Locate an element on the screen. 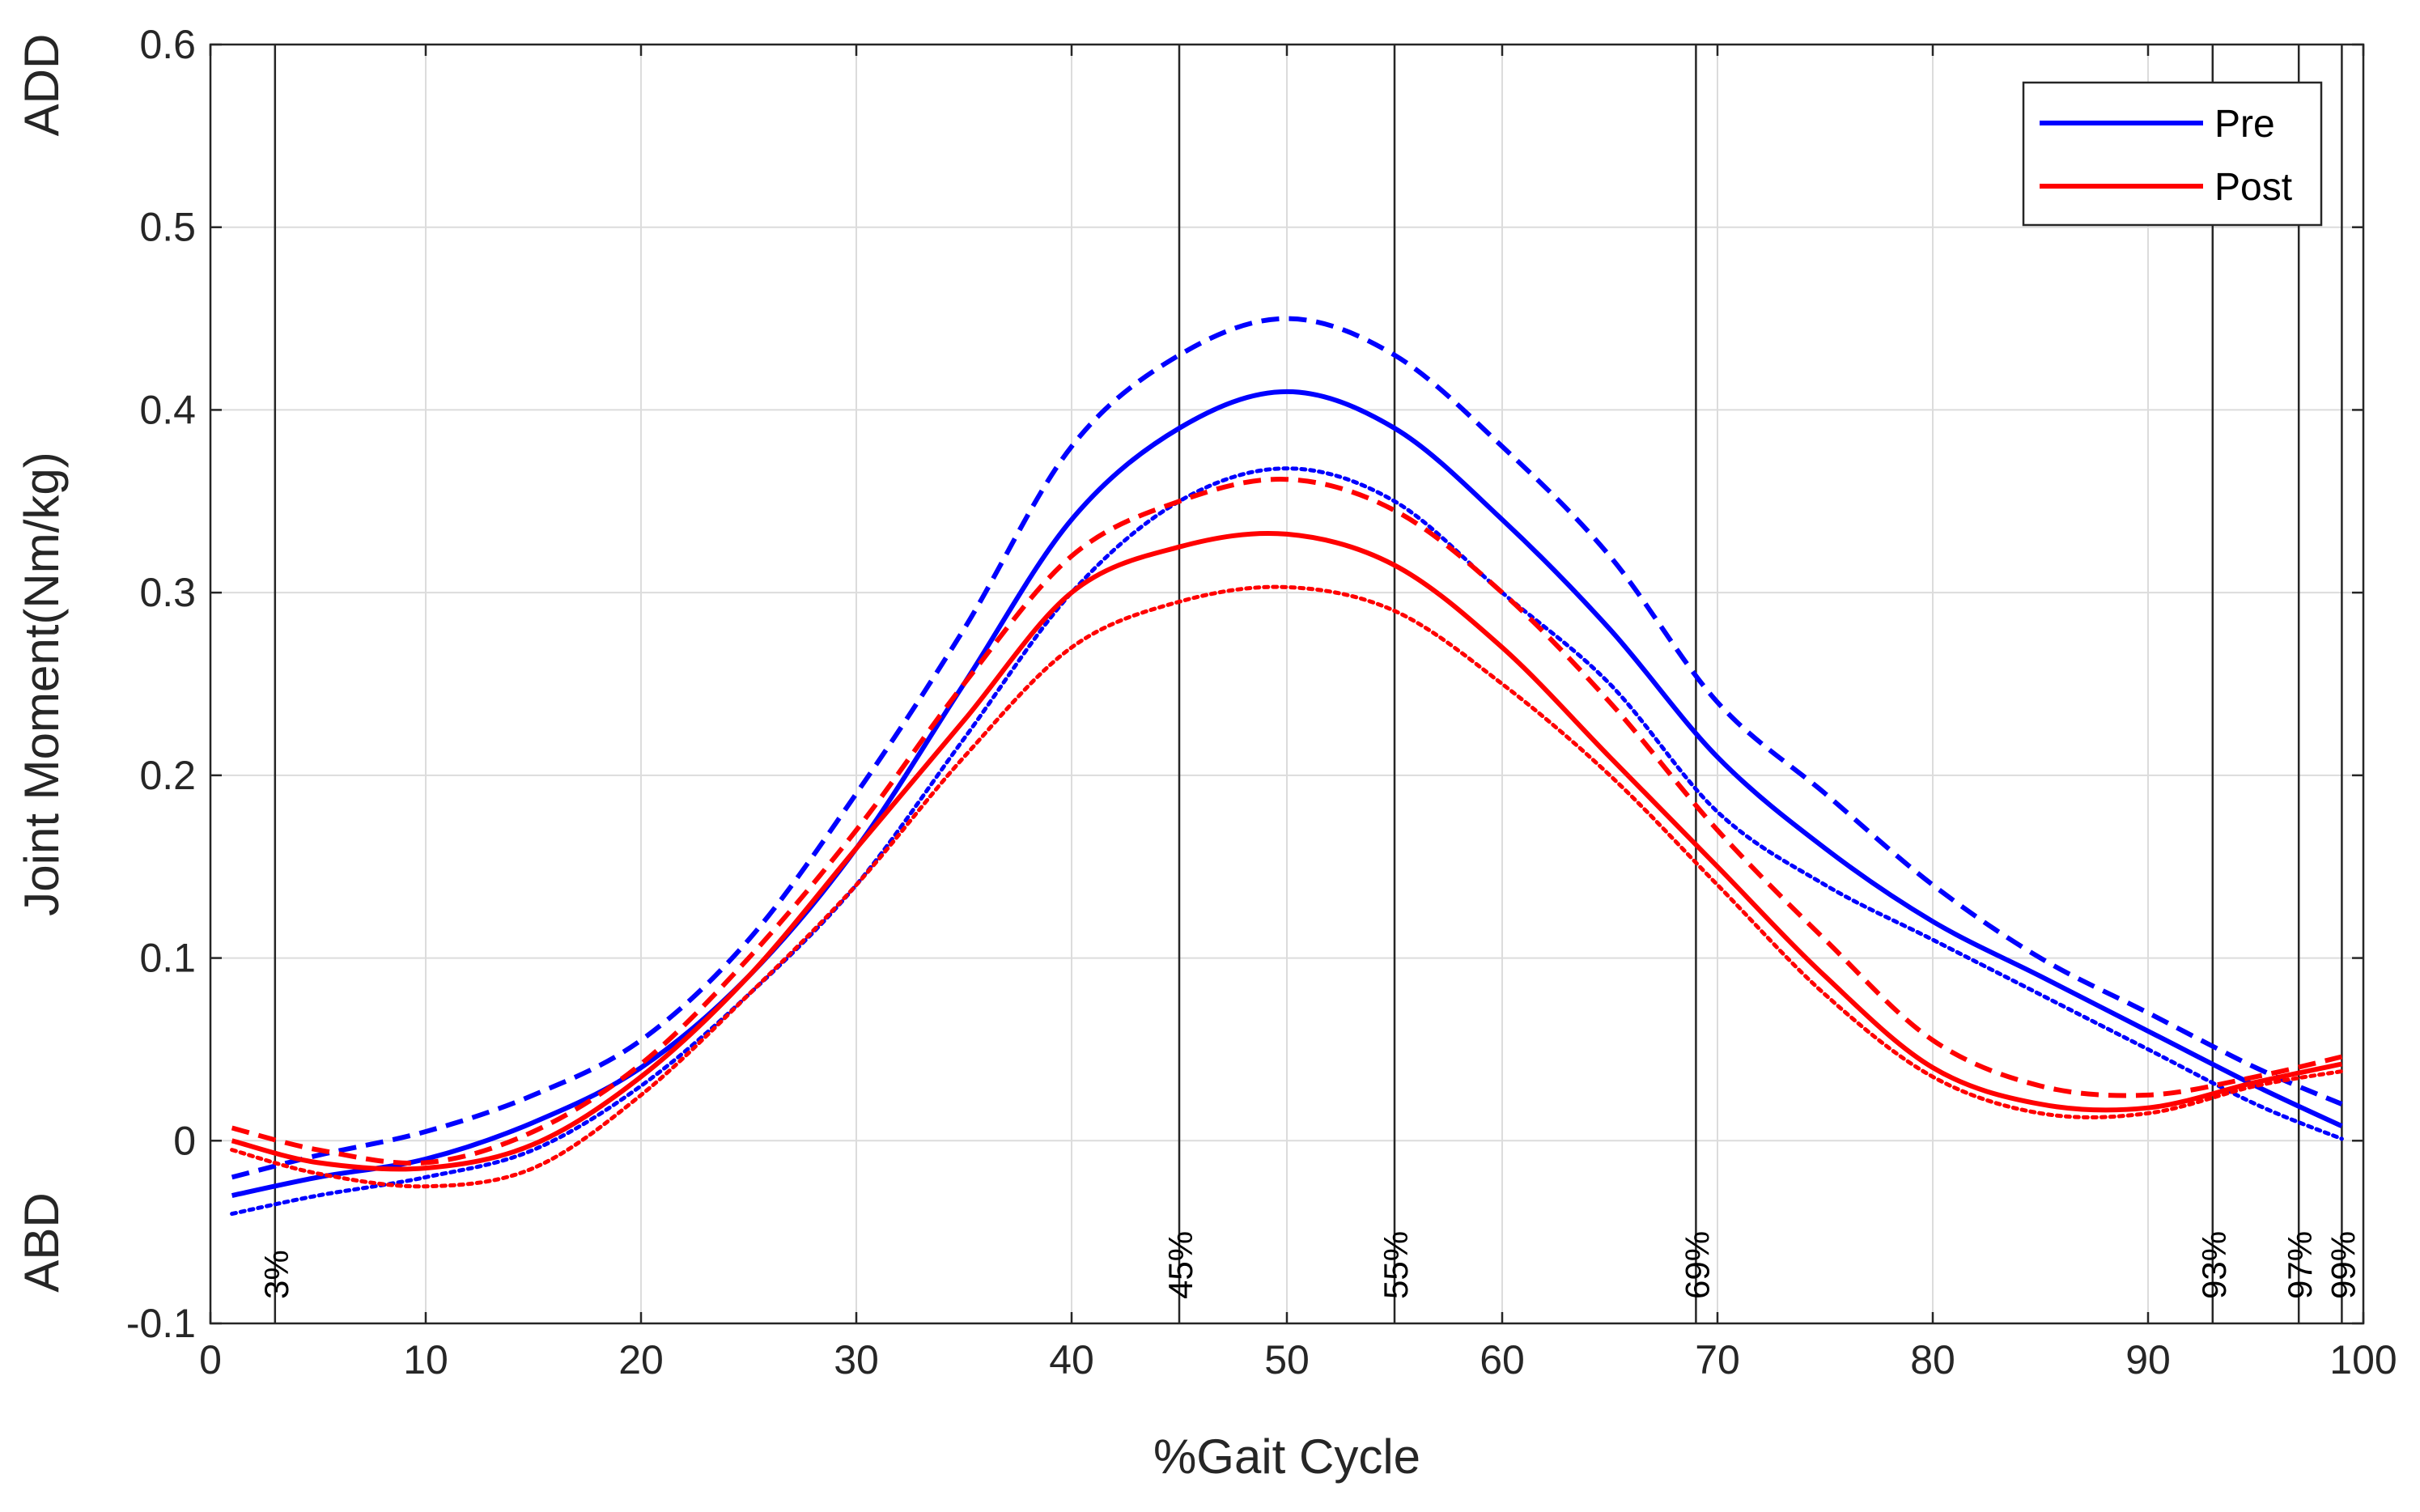 The image size is (2420, 1512). legend: Pre Post is located at coordinates (2172, 154).